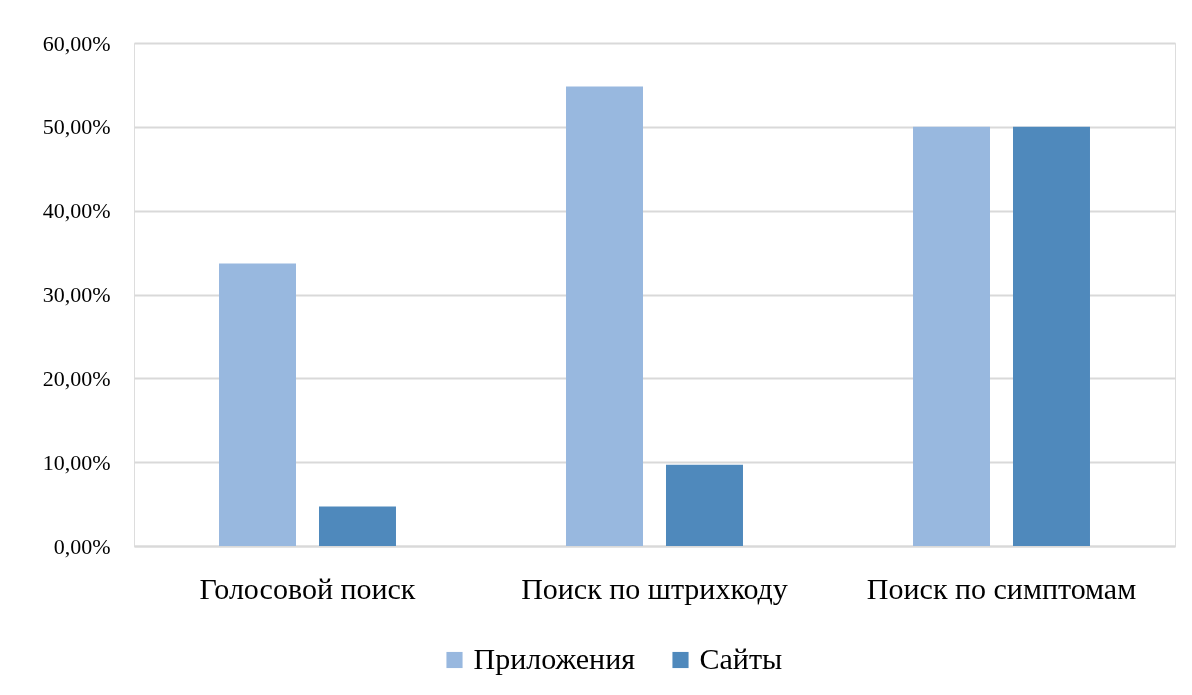 The width and height of the screenshot is (1192, 695). What do you see at coordinates (76, 43) in the screenshot?
I see `y-tick-label: 60,00%` at bounding box center [76, 43].